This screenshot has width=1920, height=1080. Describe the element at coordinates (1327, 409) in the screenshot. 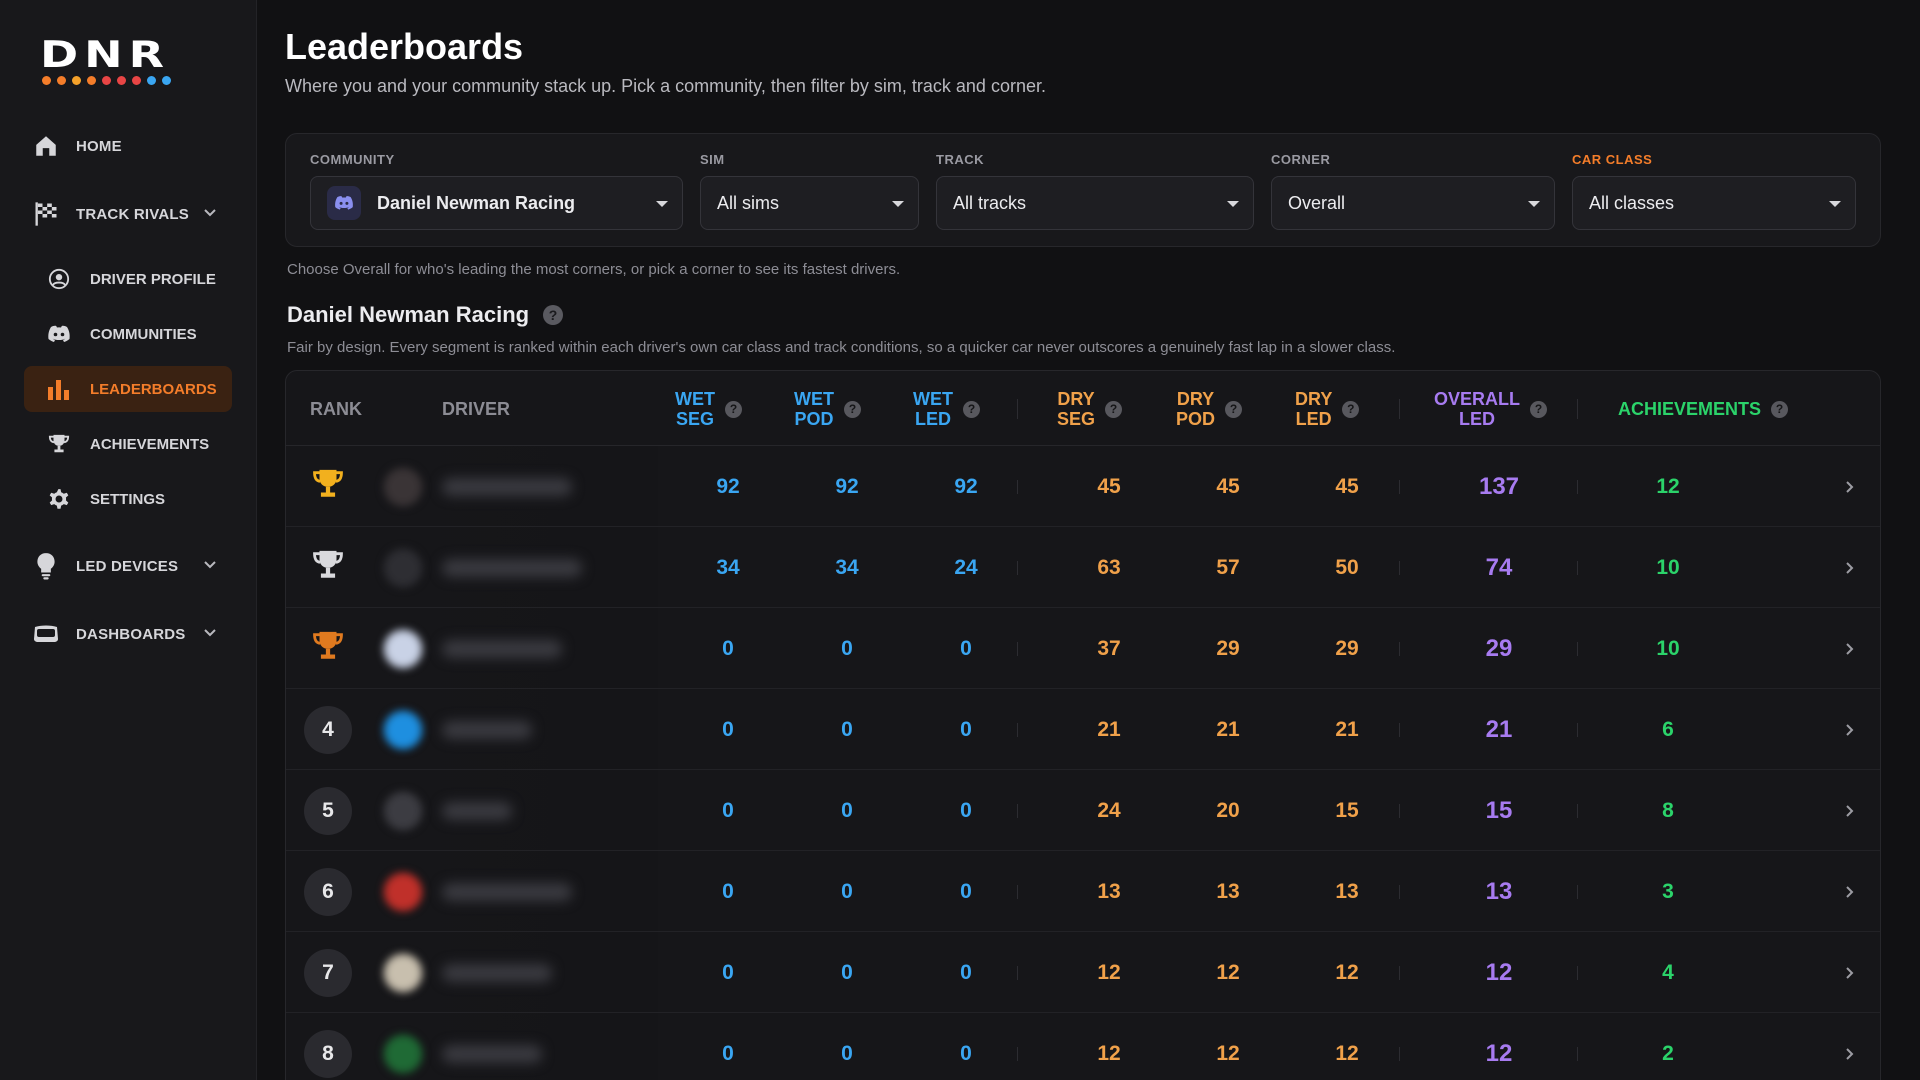

I see `col-dry-led: DRY LED ?` at that location.